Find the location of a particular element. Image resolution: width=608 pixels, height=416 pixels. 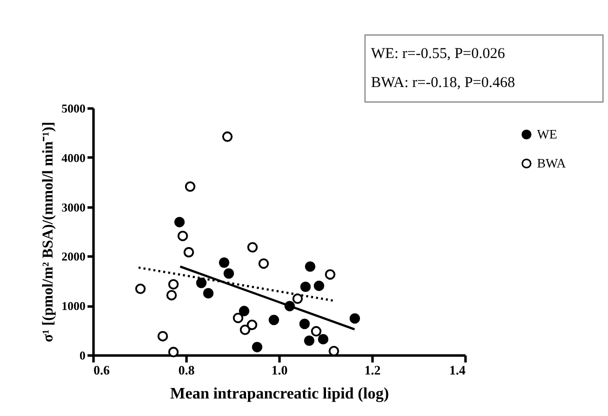

y-tick-label: 3000 is located at coordinates (74, 207).